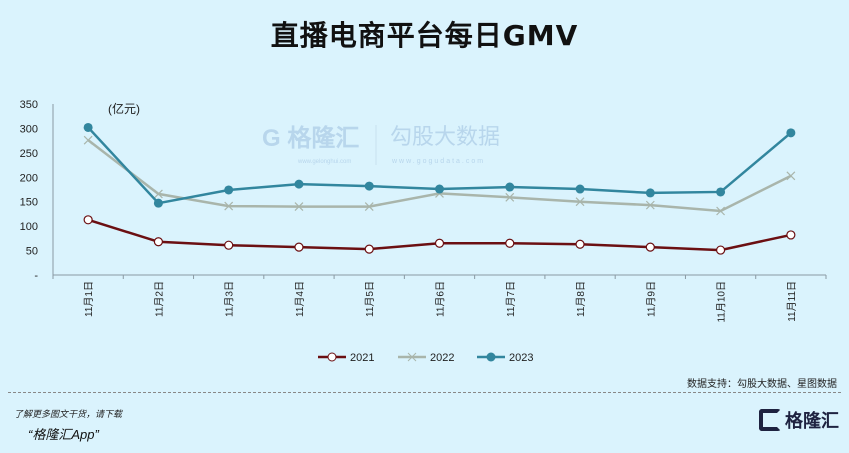 This screenshot has width=849, height=453. I want to click on y-tick-label: 200, so click(29, 178).